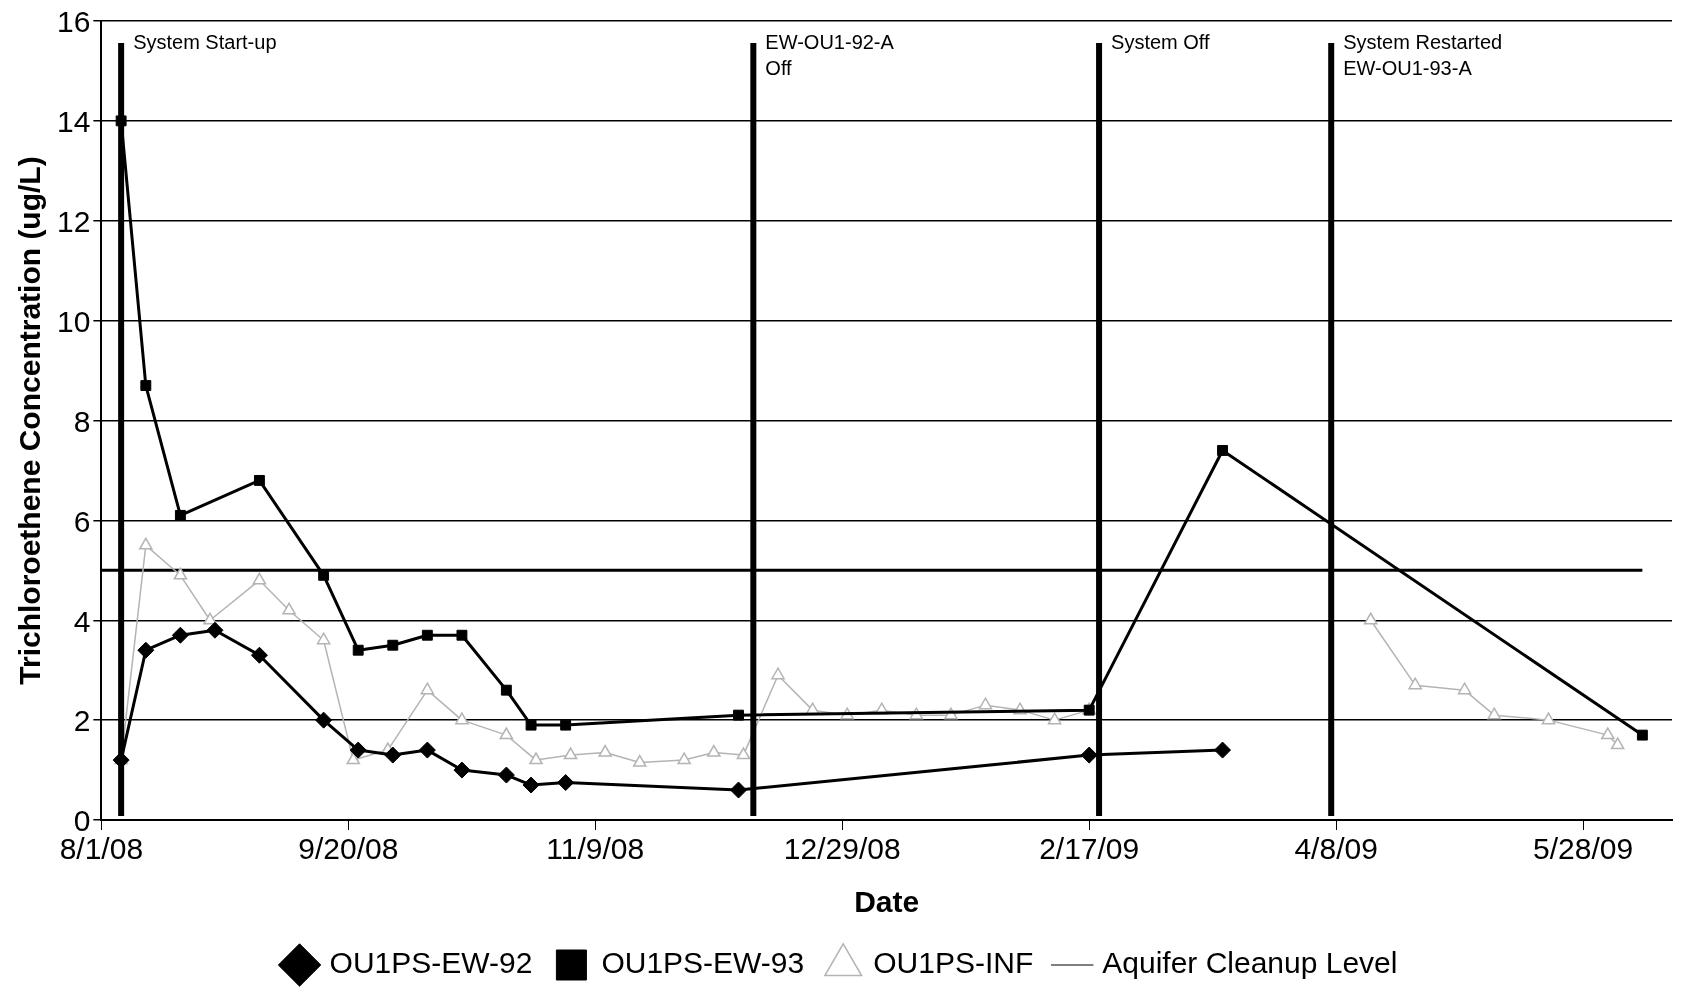 The width and height of the screenshot is (1692, 1000). I want to click on x-tick-label: 9/20/08, so click(348, 849).